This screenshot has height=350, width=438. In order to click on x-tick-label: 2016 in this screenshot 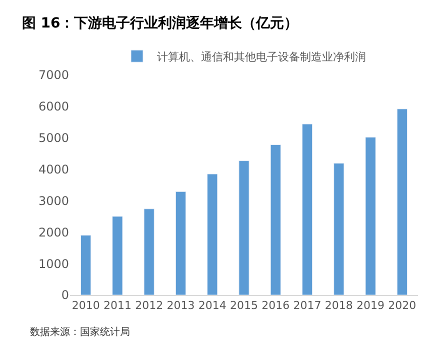, I will do `click(276, 305)`.